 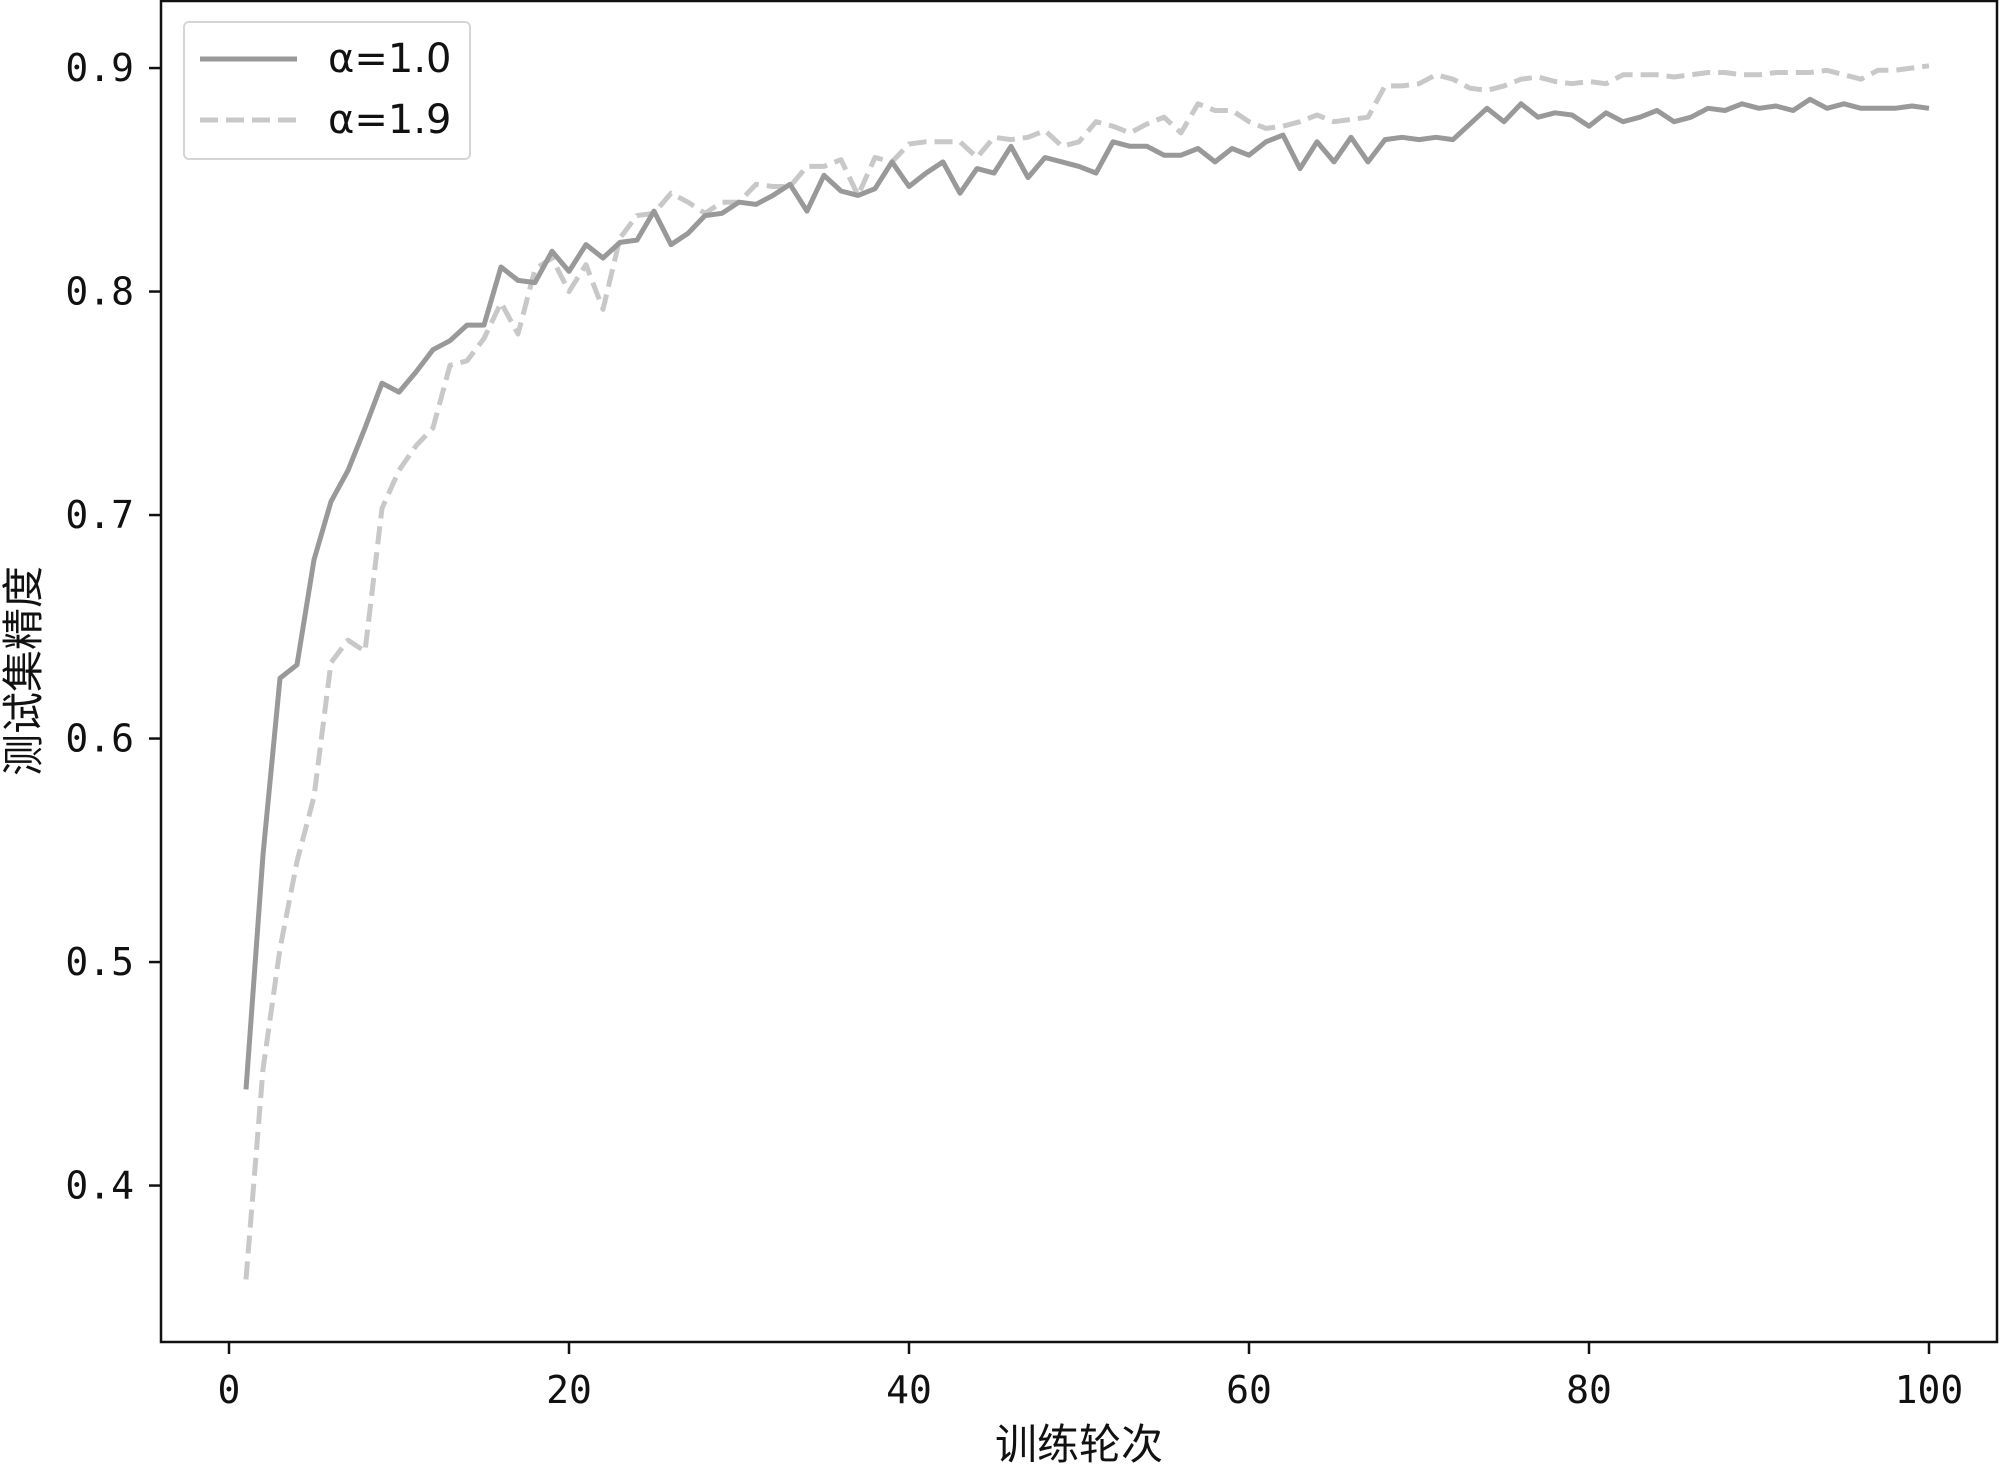 I want to click on y-tick-label-0.6: 0.6, so click(x=99, y=739).